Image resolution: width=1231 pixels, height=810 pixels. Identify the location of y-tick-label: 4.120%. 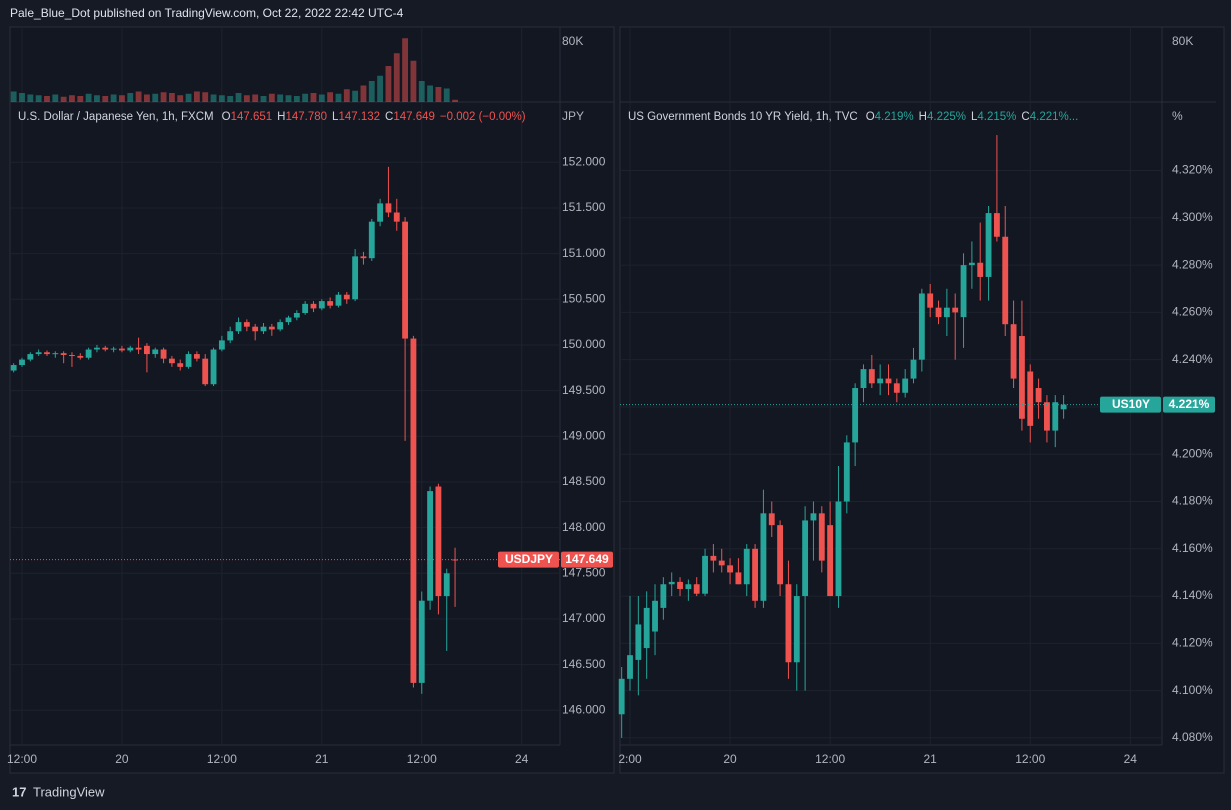
(1192, 643).